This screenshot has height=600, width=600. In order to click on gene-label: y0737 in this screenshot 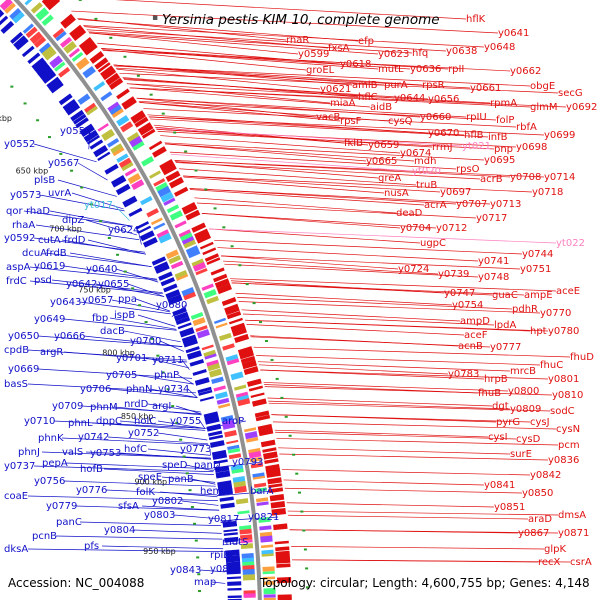, I will do `click(19, 466)`.